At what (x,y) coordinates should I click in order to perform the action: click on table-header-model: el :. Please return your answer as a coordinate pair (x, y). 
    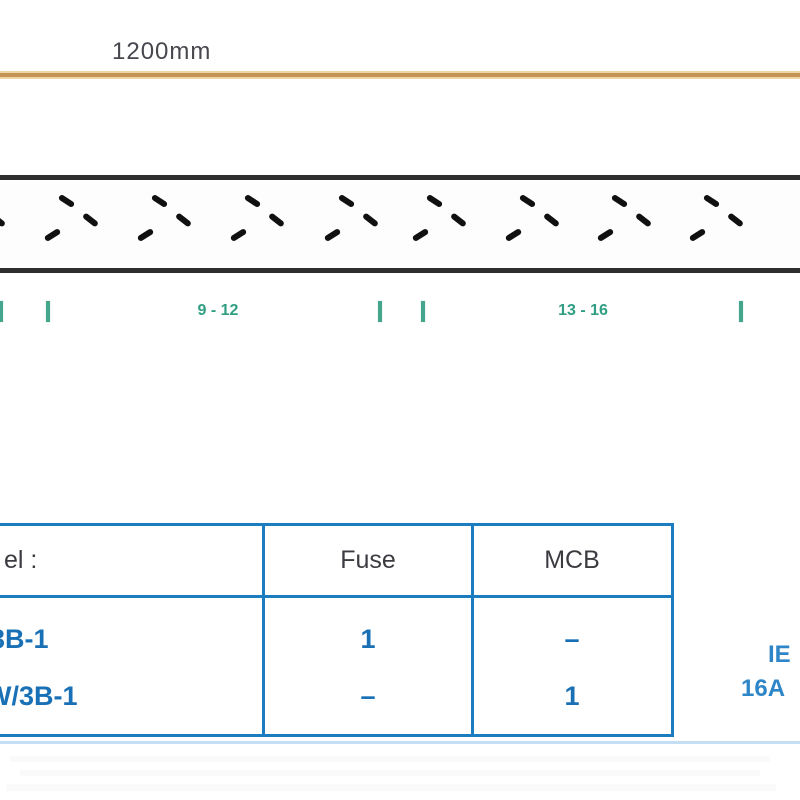
    Looking at the image, I should click on (21, 560).